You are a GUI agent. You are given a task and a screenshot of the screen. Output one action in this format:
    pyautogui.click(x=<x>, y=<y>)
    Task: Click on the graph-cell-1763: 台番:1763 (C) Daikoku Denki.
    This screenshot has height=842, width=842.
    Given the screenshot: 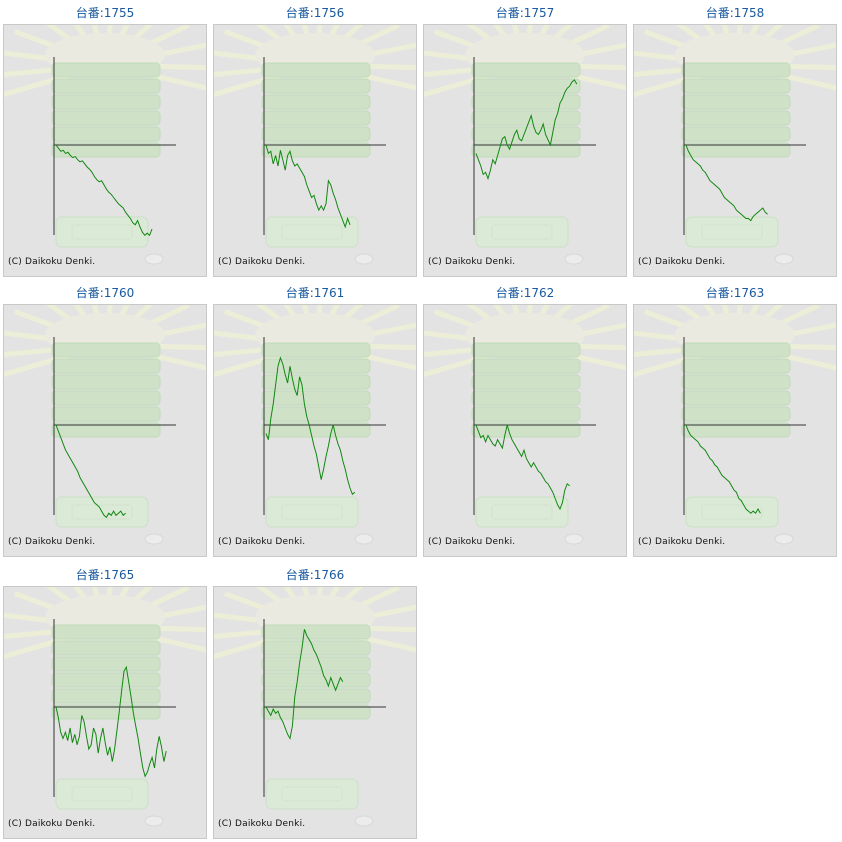 What is the action you would take?
    pyautogui.click(x=735, y=420)
    